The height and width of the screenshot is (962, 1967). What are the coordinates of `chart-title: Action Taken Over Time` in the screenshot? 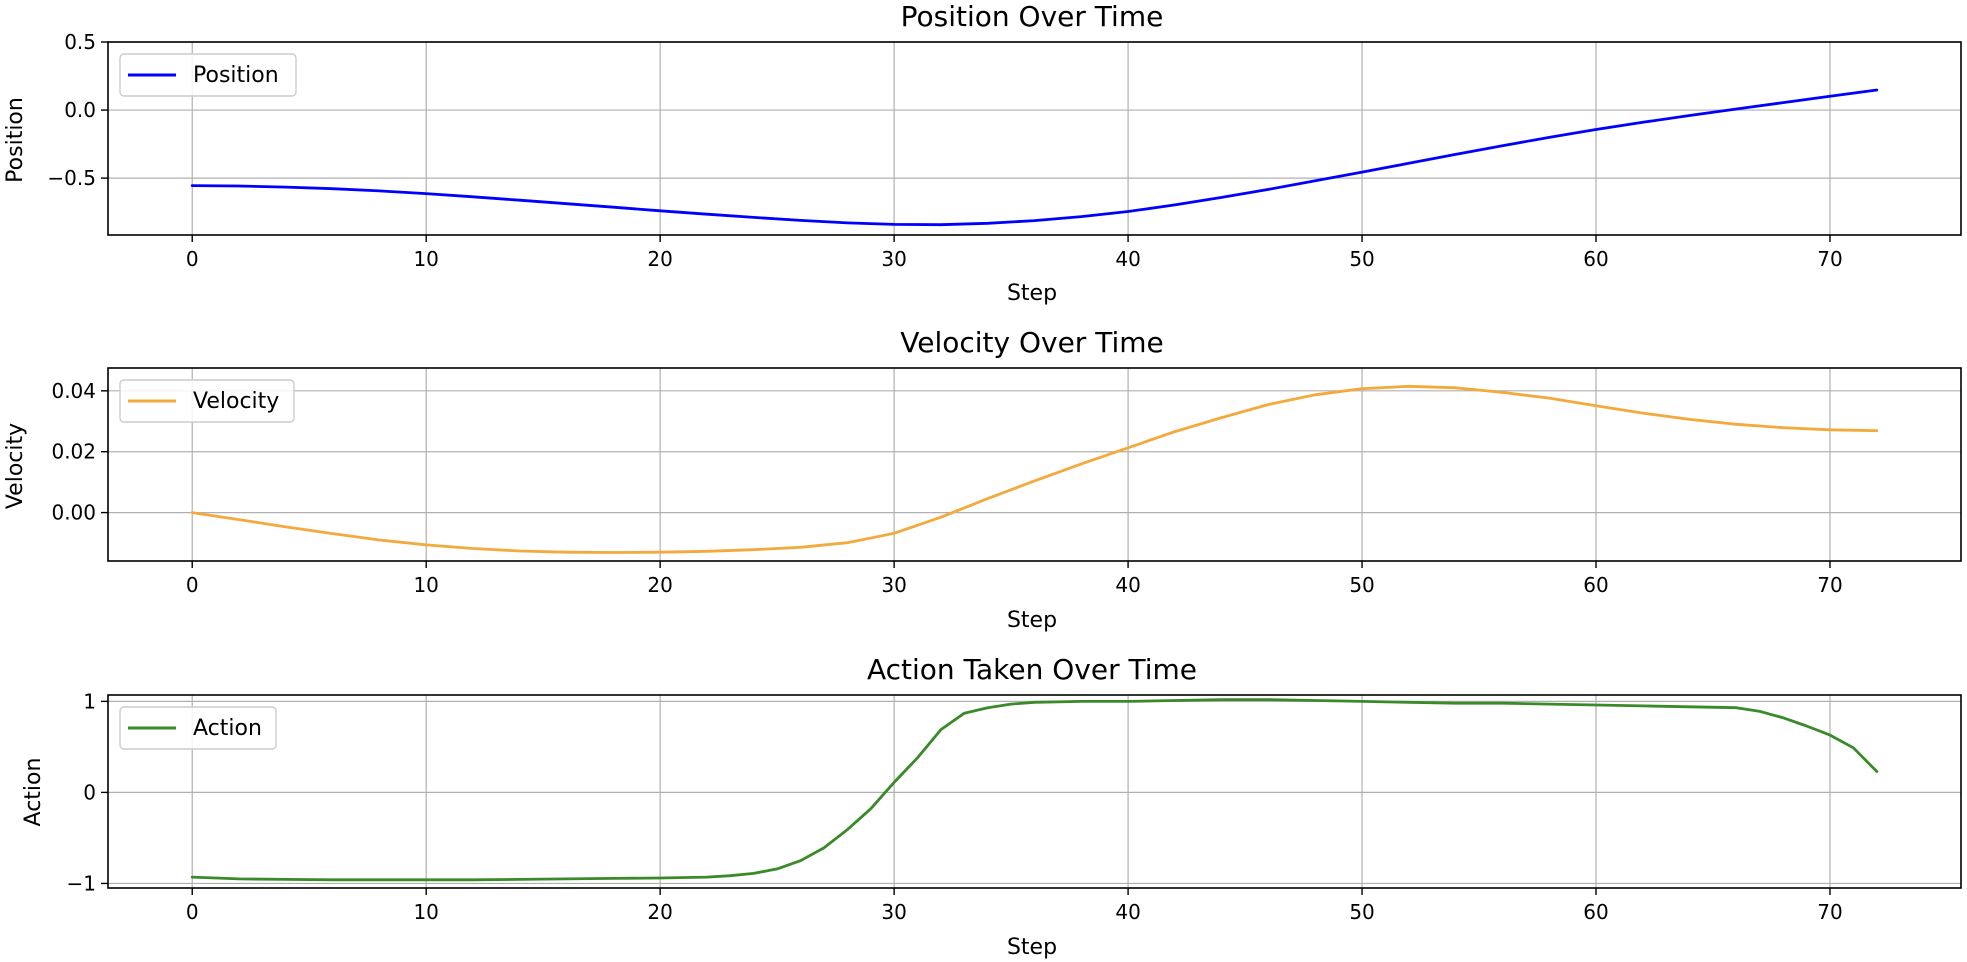 It's located at (1032, 669).